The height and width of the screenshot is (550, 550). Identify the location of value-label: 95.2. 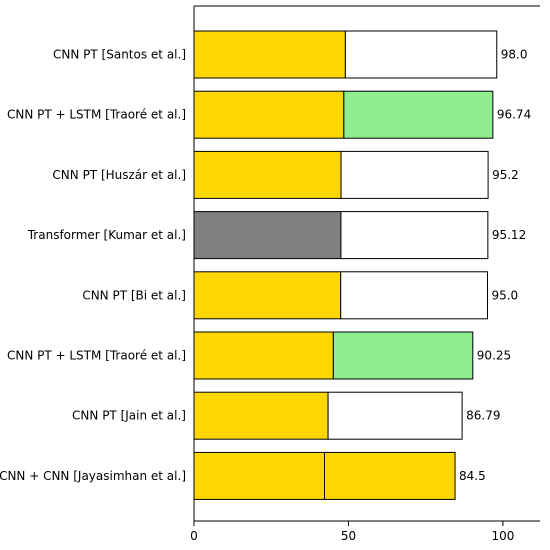
(505, 175).